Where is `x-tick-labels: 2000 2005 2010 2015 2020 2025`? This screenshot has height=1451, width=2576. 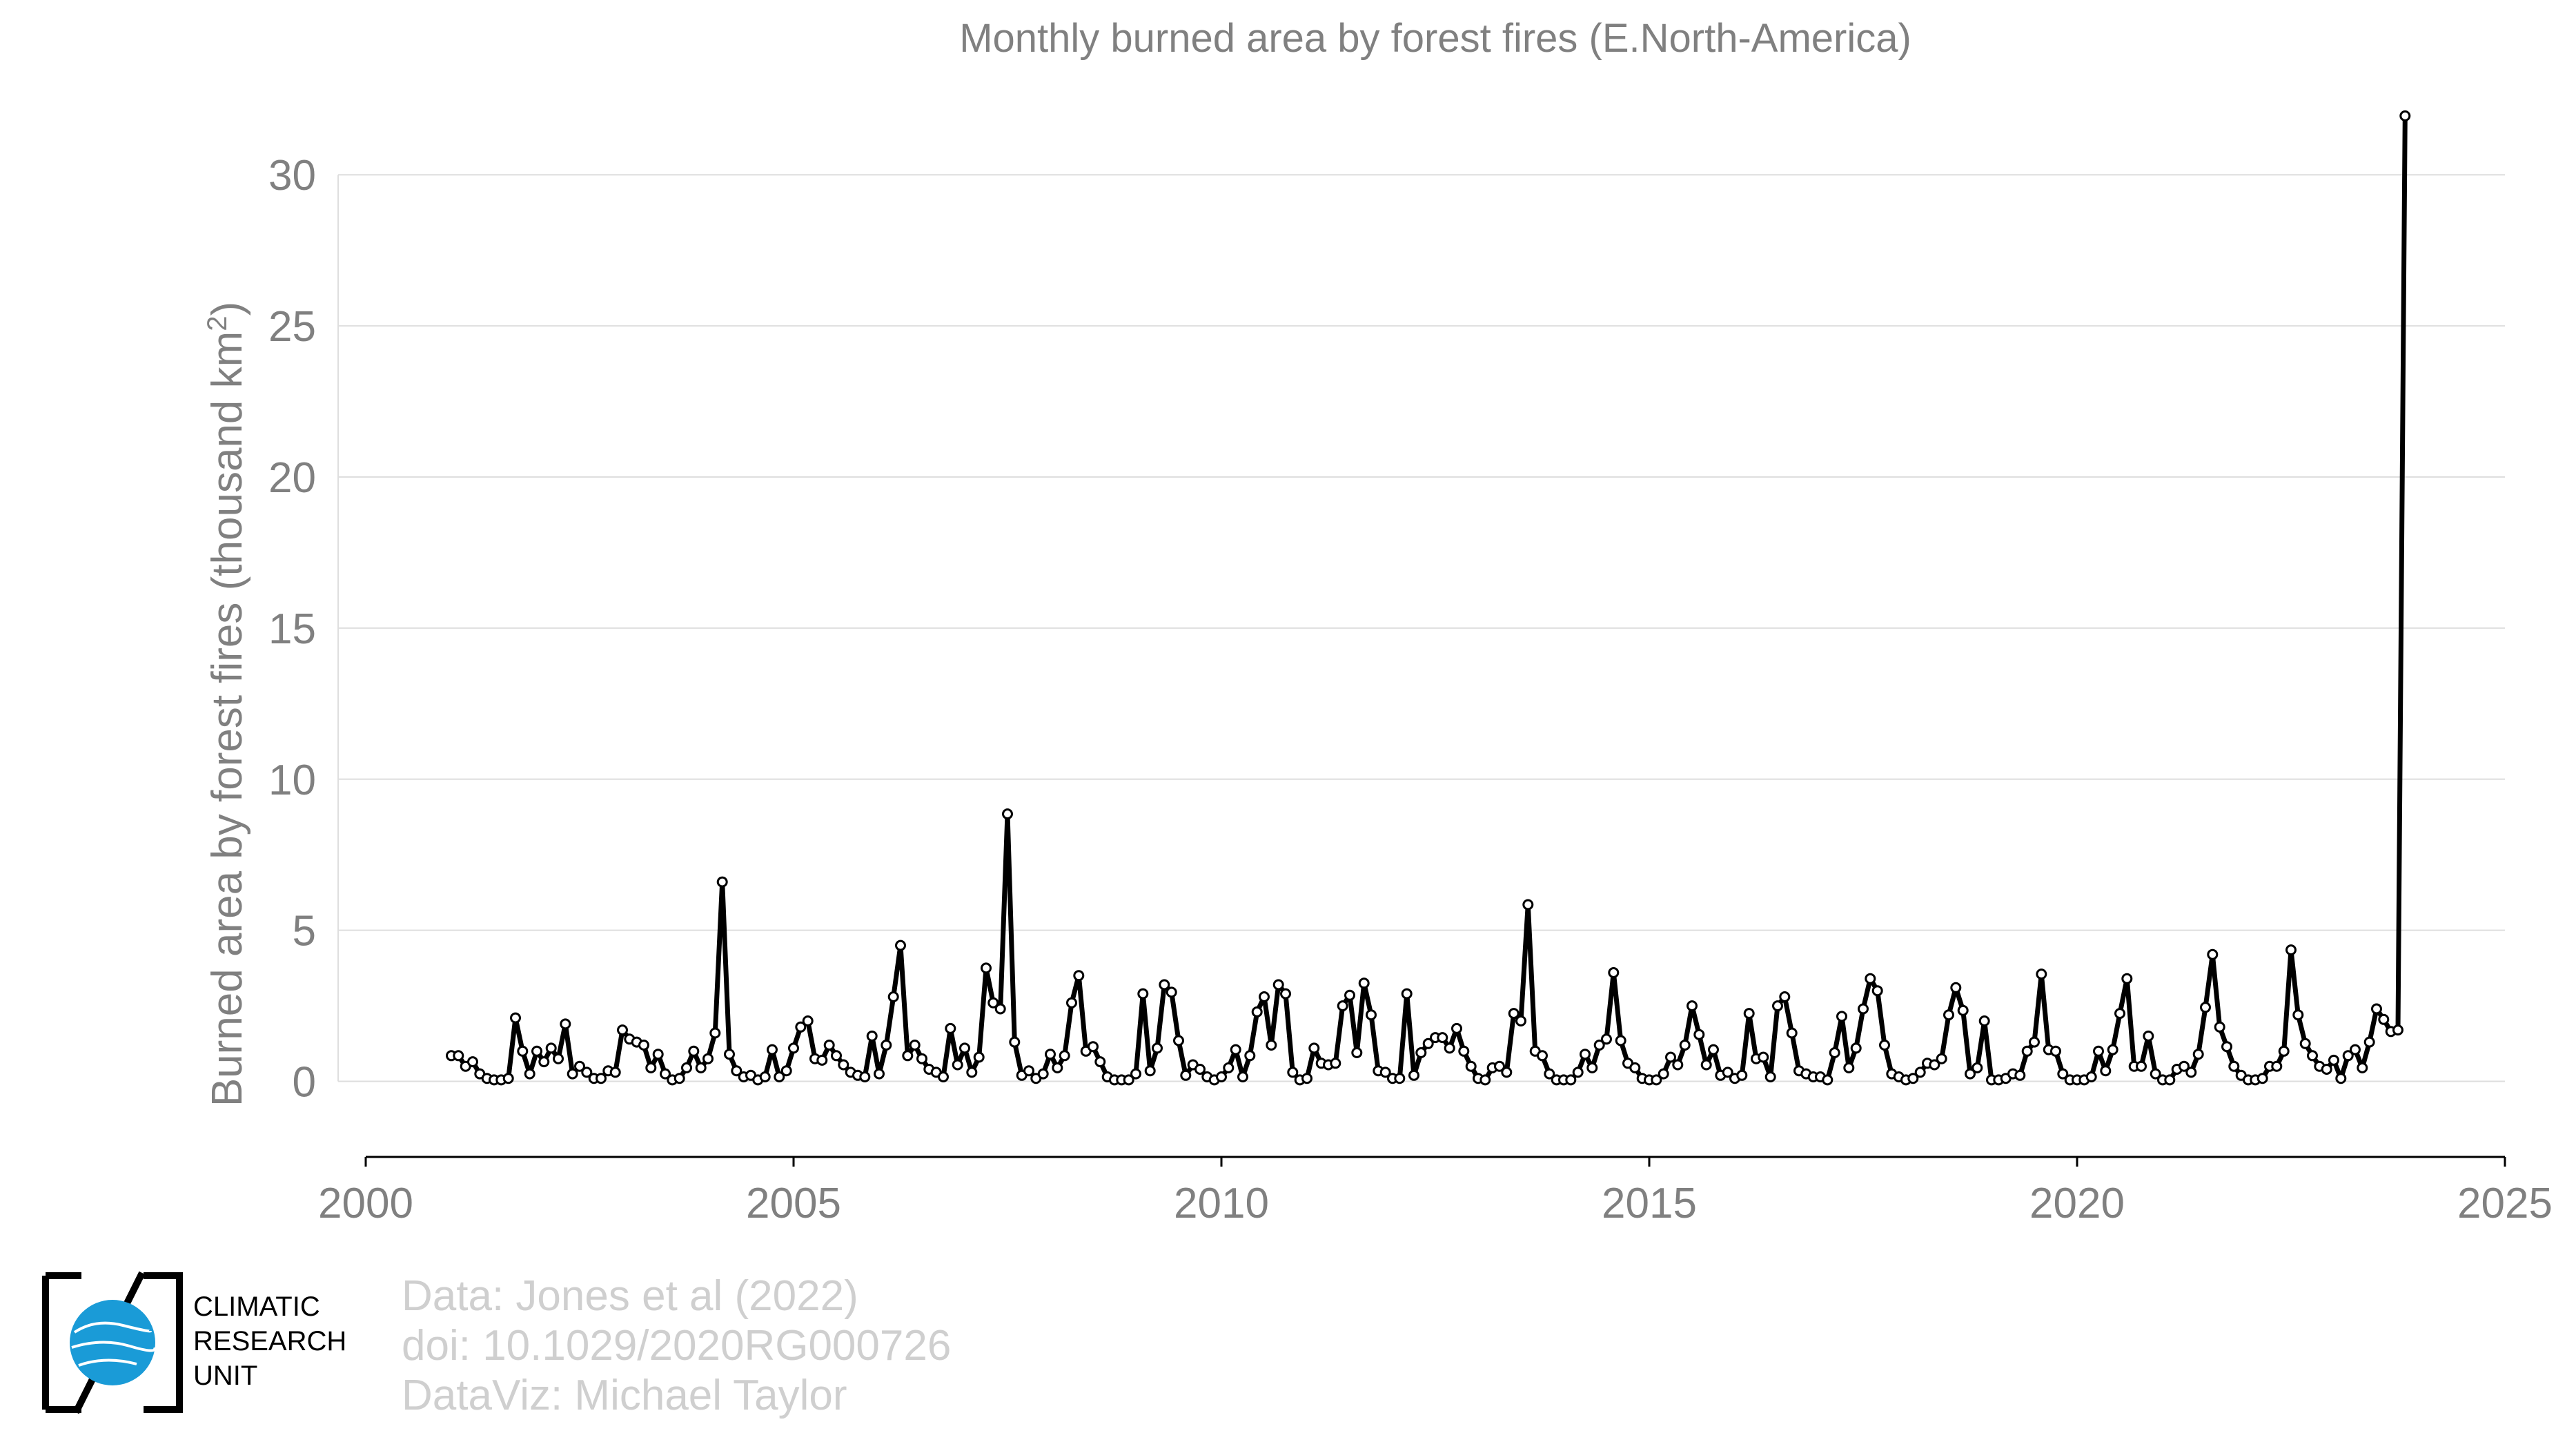
x-tick-labels: 2000 2005 2010 2015 2020 2025 is located at coordinates (1435, 1203).